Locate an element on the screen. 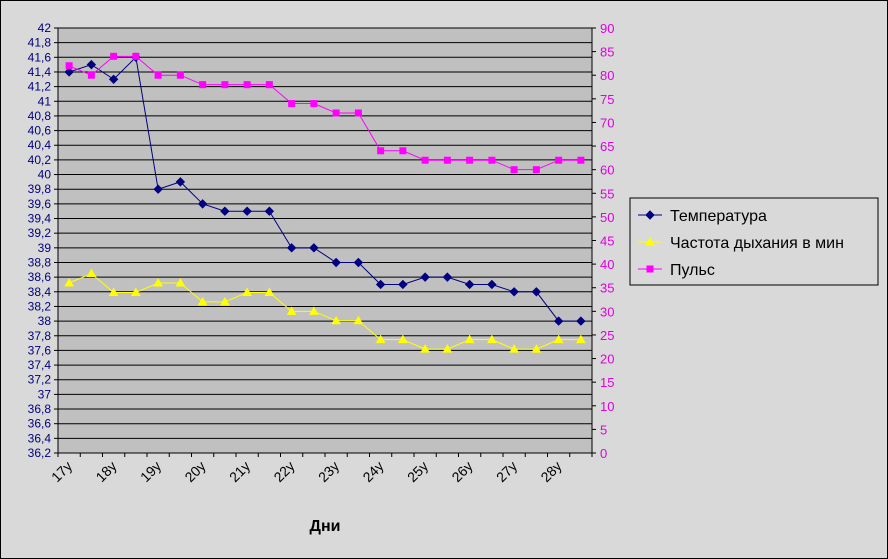 The image size is (888, 559). x-tick-label: 28у is located at coordinates (550, 471).